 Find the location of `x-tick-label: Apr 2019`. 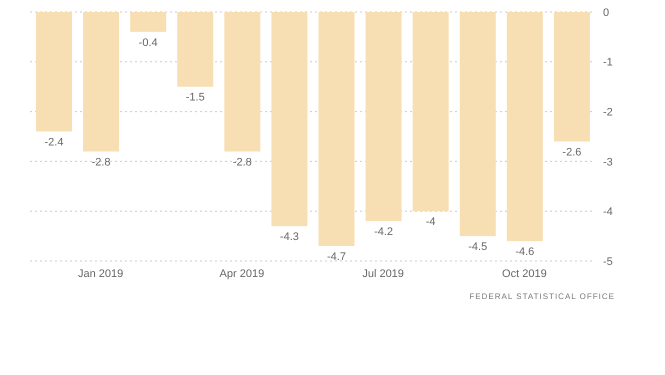

x-tick-label: Apr 2019 is located at coordinates (242, 274).